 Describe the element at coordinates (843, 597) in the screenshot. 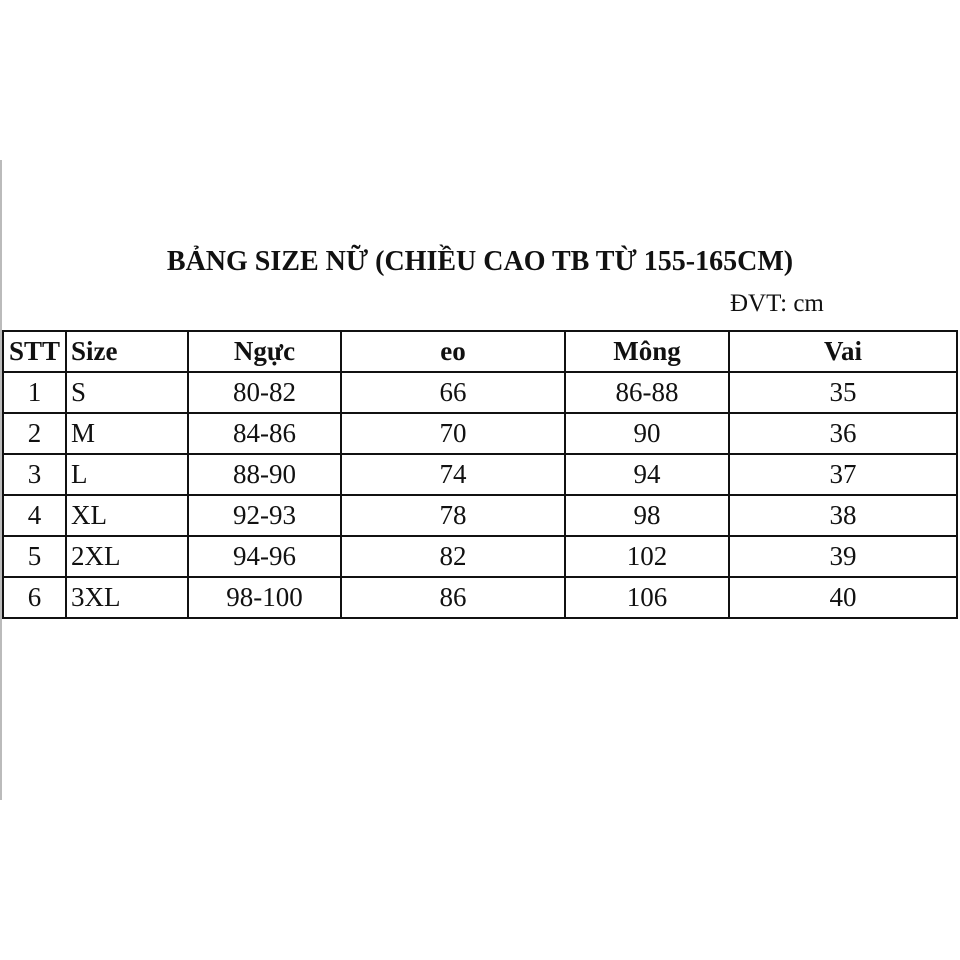

I see `cell-vai: 40` at that location.